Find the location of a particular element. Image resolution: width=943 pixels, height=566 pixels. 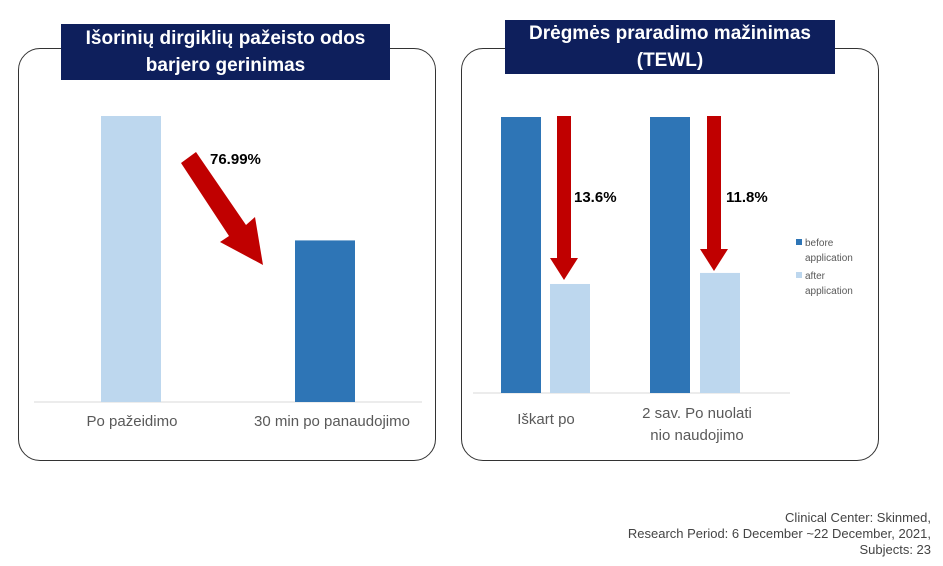

left-chart-title-line1: Išorinių dirgiklių pažeisto odos is located at coordinates (225, 38).